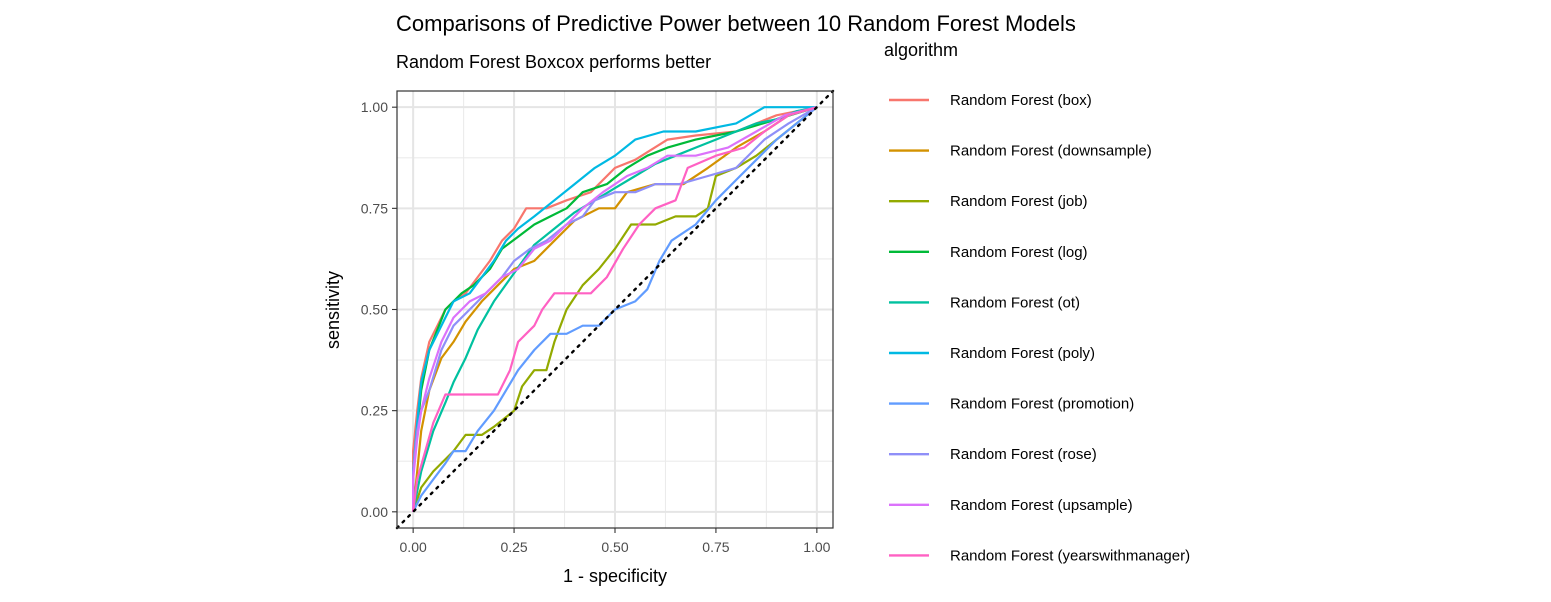  I want to click on chart-subtitle: Random Forest Boxcox performs better, so click(554, 62).